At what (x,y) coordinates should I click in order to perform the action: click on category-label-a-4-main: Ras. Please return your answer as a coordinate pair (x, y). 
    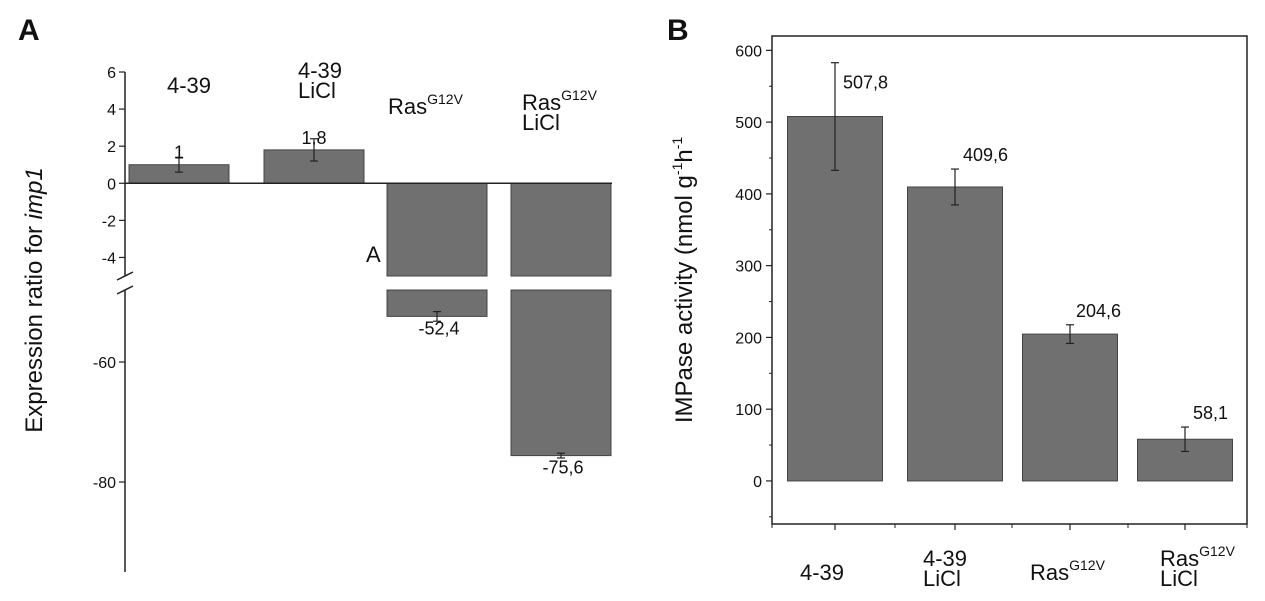
    Looking at the image, I should click on (541, 102).